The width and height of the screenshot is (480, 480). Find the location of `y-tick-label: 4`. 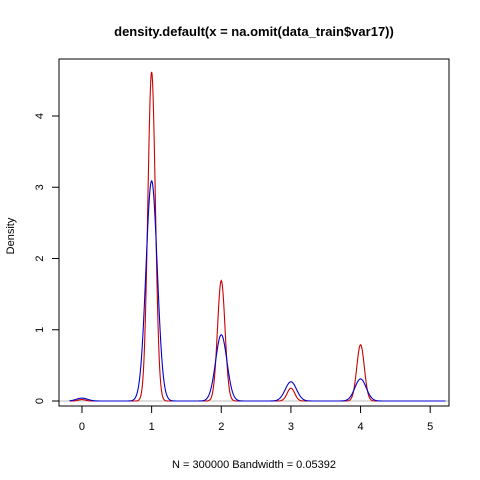

y-tick-label: 4 is located at coordinates (40, 116).